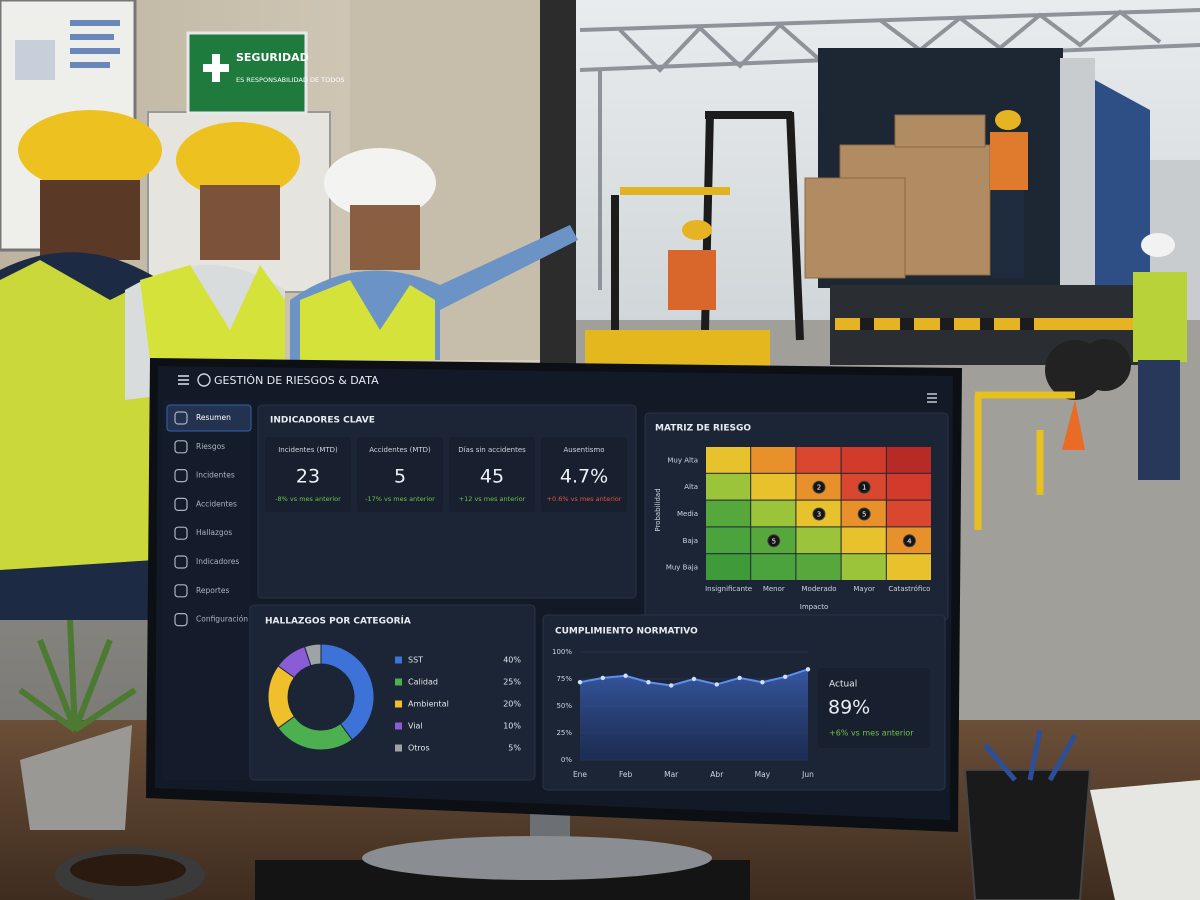  What do you see at coordinates (703, 429) in the screenshot?
I see `panel-title: MATRIZ DE RIESGO` at bounding box center [703, 429].